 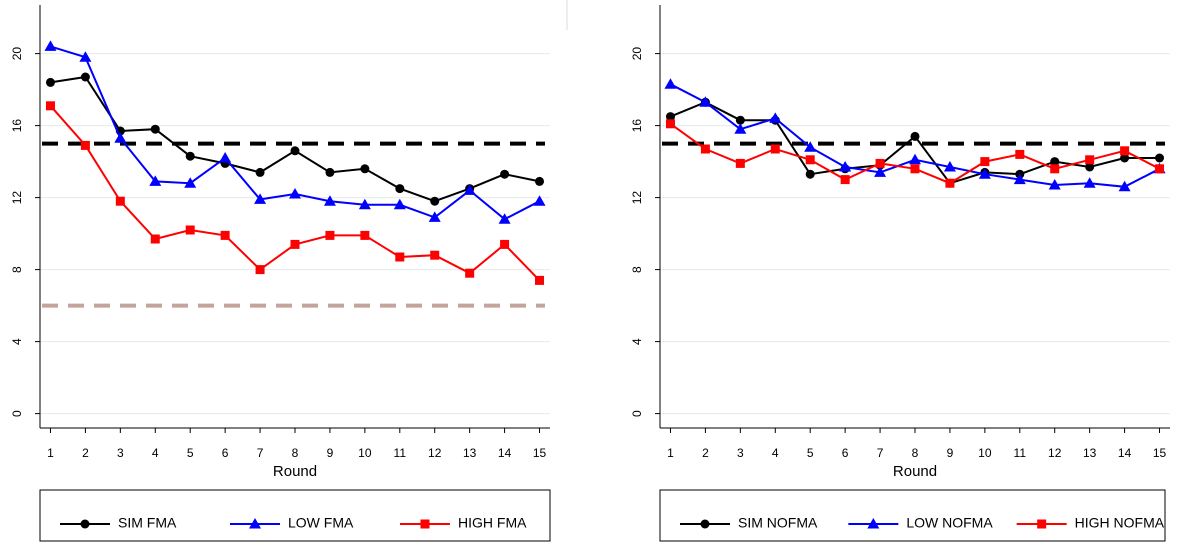 What do you see at coordinates (637, 341) in the screenshot?
I see `y-tick-label: 4` at bounding box center [637, 341].